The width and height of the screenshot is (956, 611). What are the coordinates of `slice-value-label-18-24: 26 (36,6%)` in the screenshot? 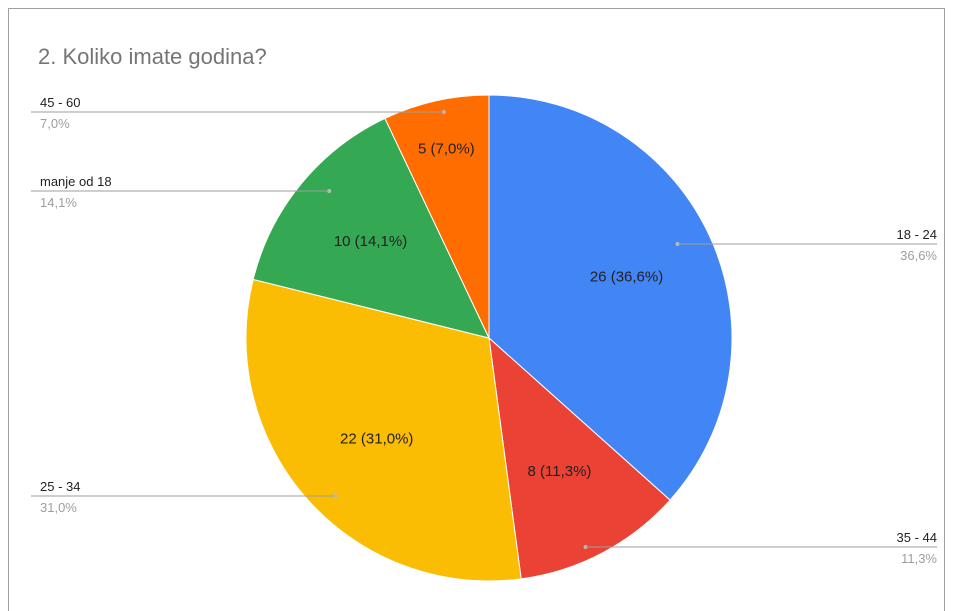 It's located at (626, 277).